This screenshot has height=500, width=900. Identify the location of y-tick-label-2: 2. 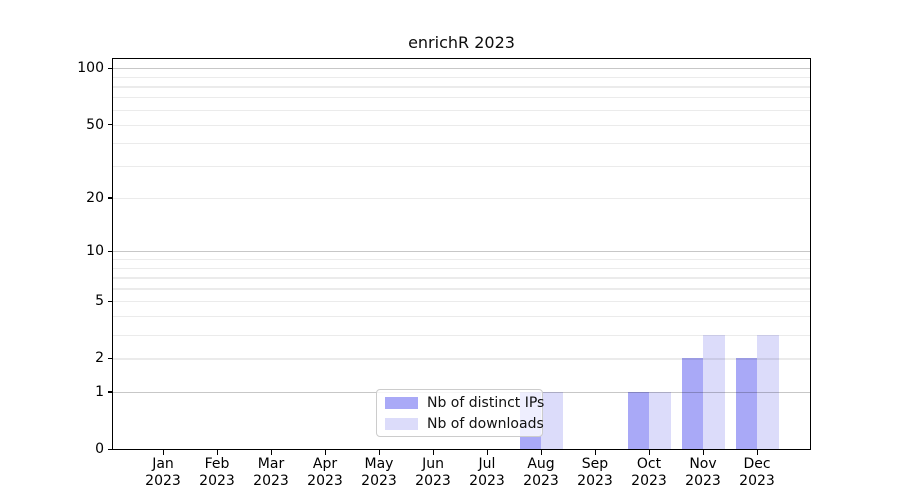
(99, 358).